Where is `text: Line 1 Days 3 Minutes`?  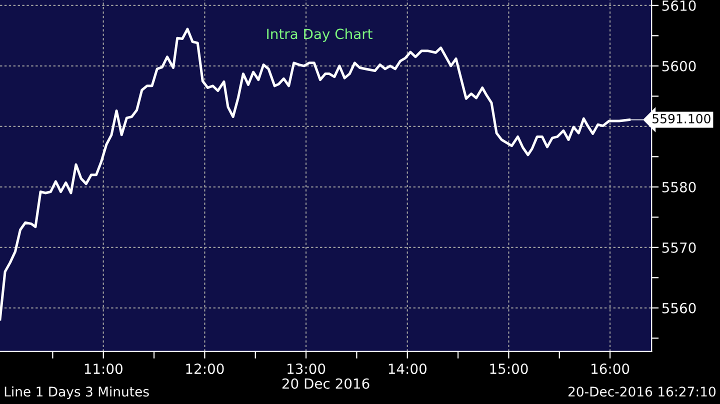
text: Line 1 Days 3 Minutes is located at coordinates (76, 393).